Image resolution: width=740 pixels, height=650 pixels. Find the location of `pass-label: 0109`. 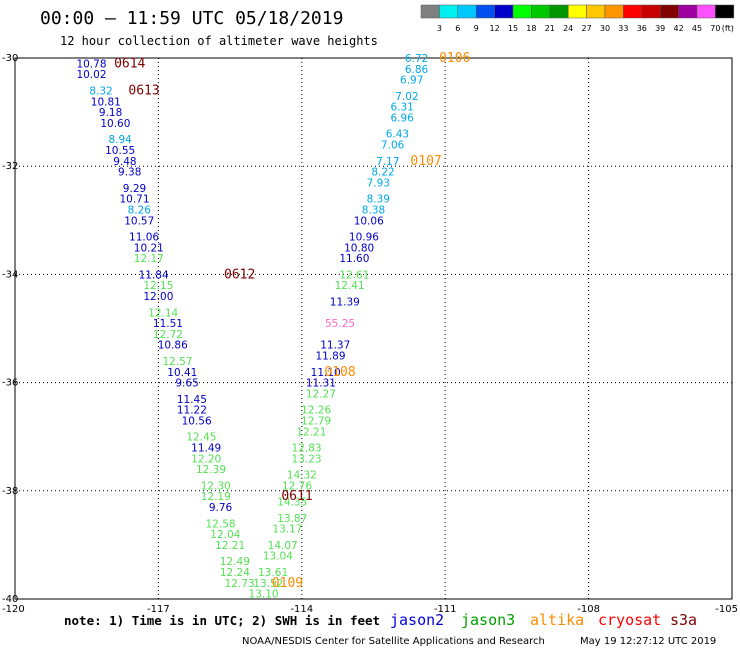

pass-label: 0109 is located at coordinates (287, 583).